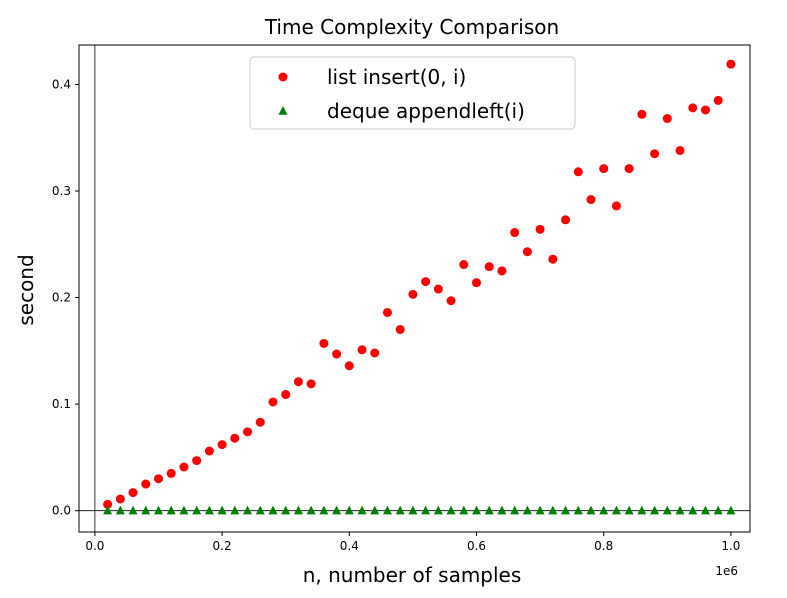  Describe the element at coordinates (222, 546) in the screenshot. I see `x-tick-label: 0.2` at that location.